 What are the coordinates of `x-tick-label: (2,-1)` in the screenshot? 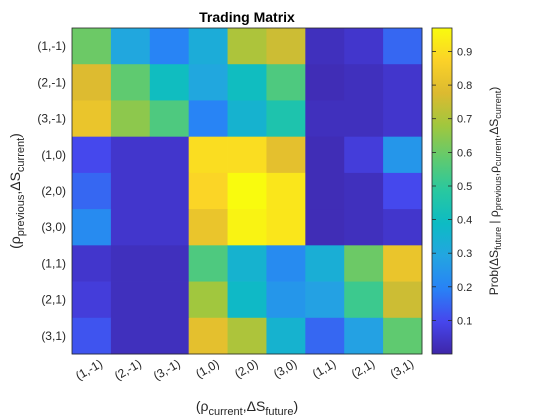 It's located at (128, 369).